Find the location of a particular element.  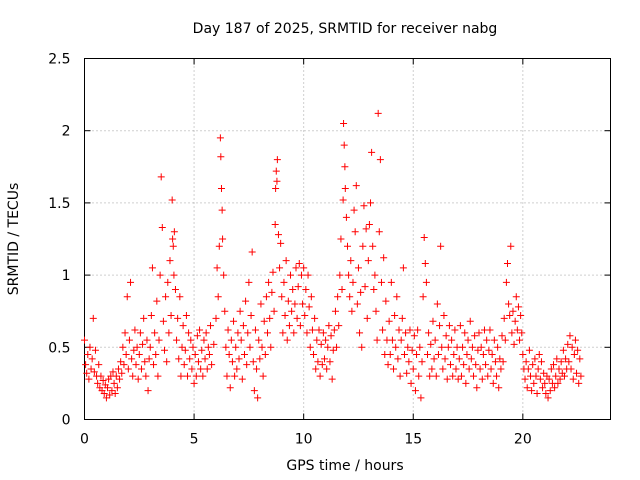

y-tick-labels: 0 0.5 1 1.5 2 2.5 is located at coordinates (59, 240).